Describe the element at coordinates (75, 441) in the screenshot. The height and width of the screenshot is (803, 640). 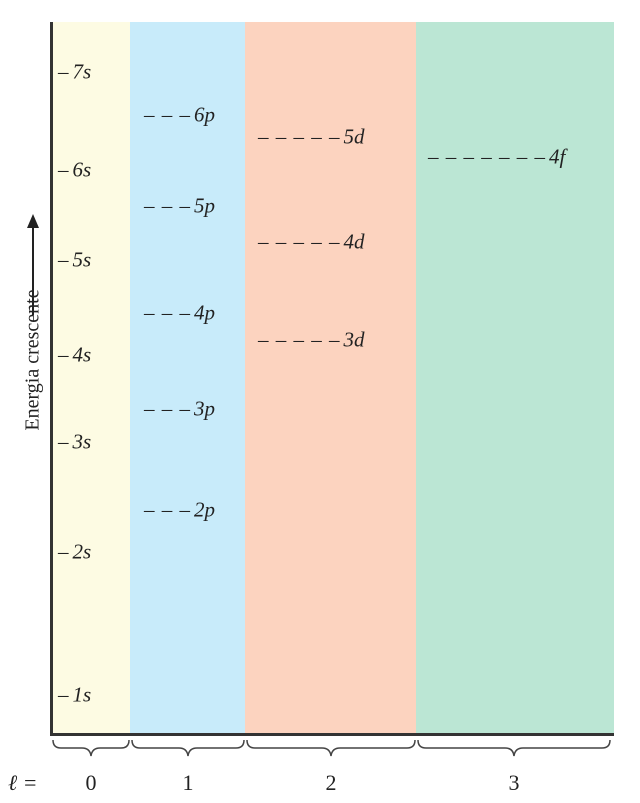
I see `level-3s: –3s` at that location.